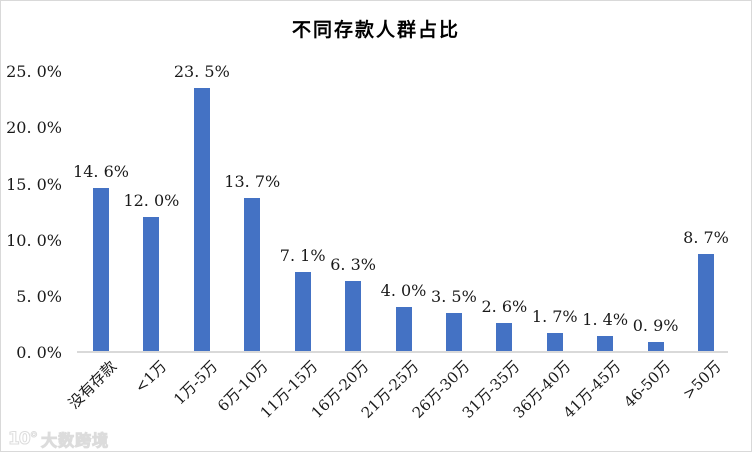 Image resolution: width=752 pixels, height=452 pixels. Describe the element at coordinates (34, 184) in the screenshot. I see `y-tick-label: 15. 0%` at that location.